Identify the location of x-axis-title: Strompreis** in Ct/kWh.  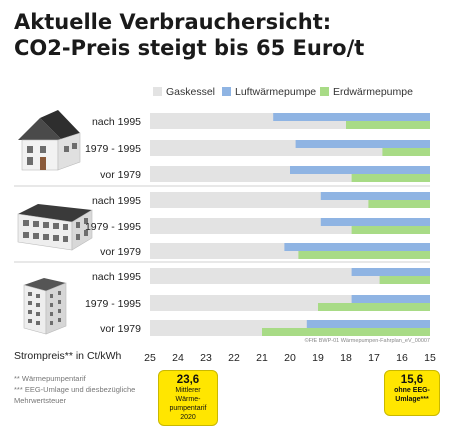
(68, 356).